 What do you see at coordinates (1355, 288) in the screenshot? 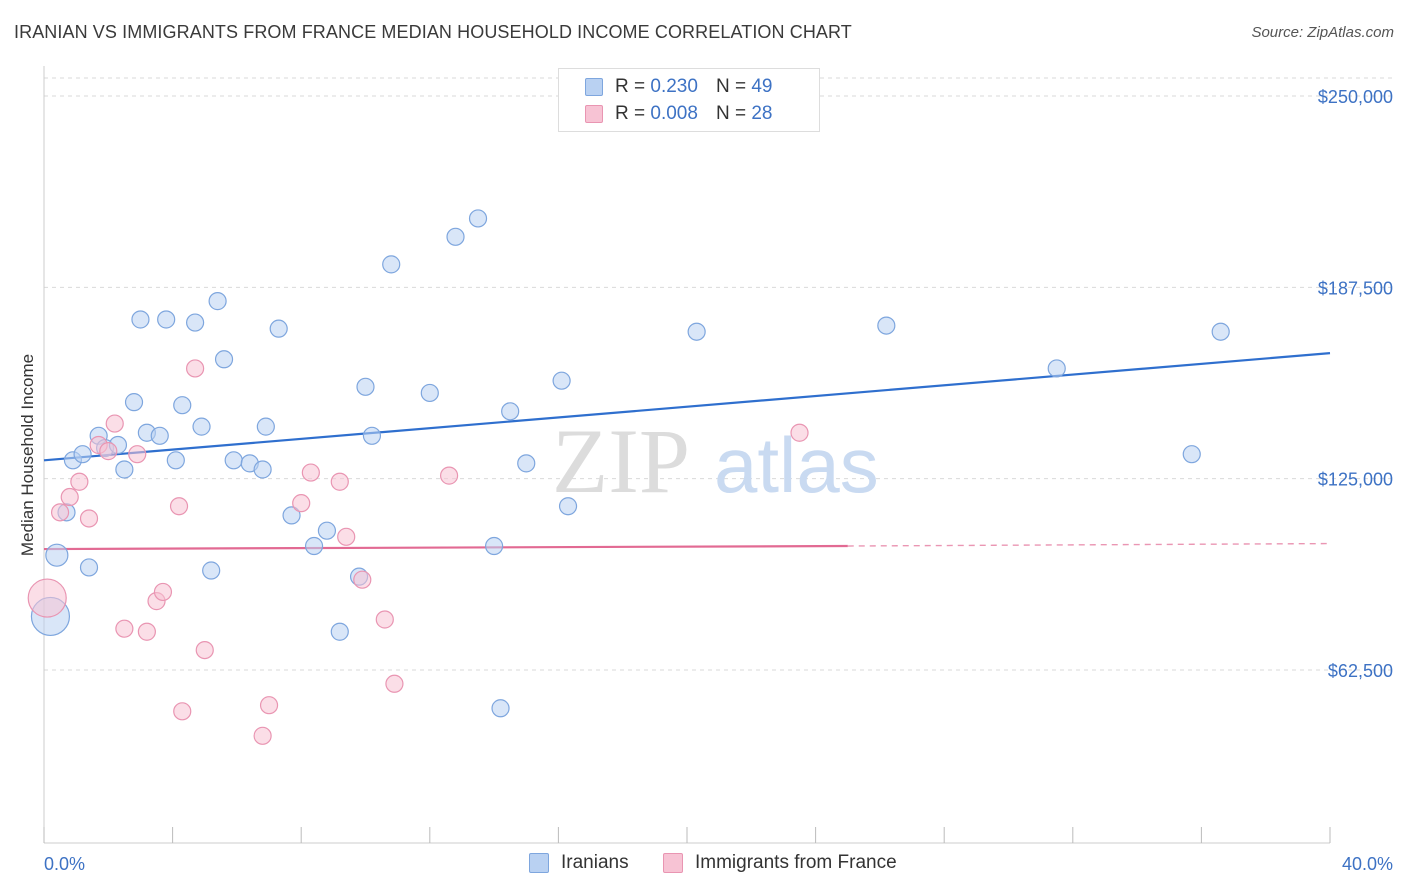
I see `y-tick-label: $187,500` at bounding box center [1355, 288].